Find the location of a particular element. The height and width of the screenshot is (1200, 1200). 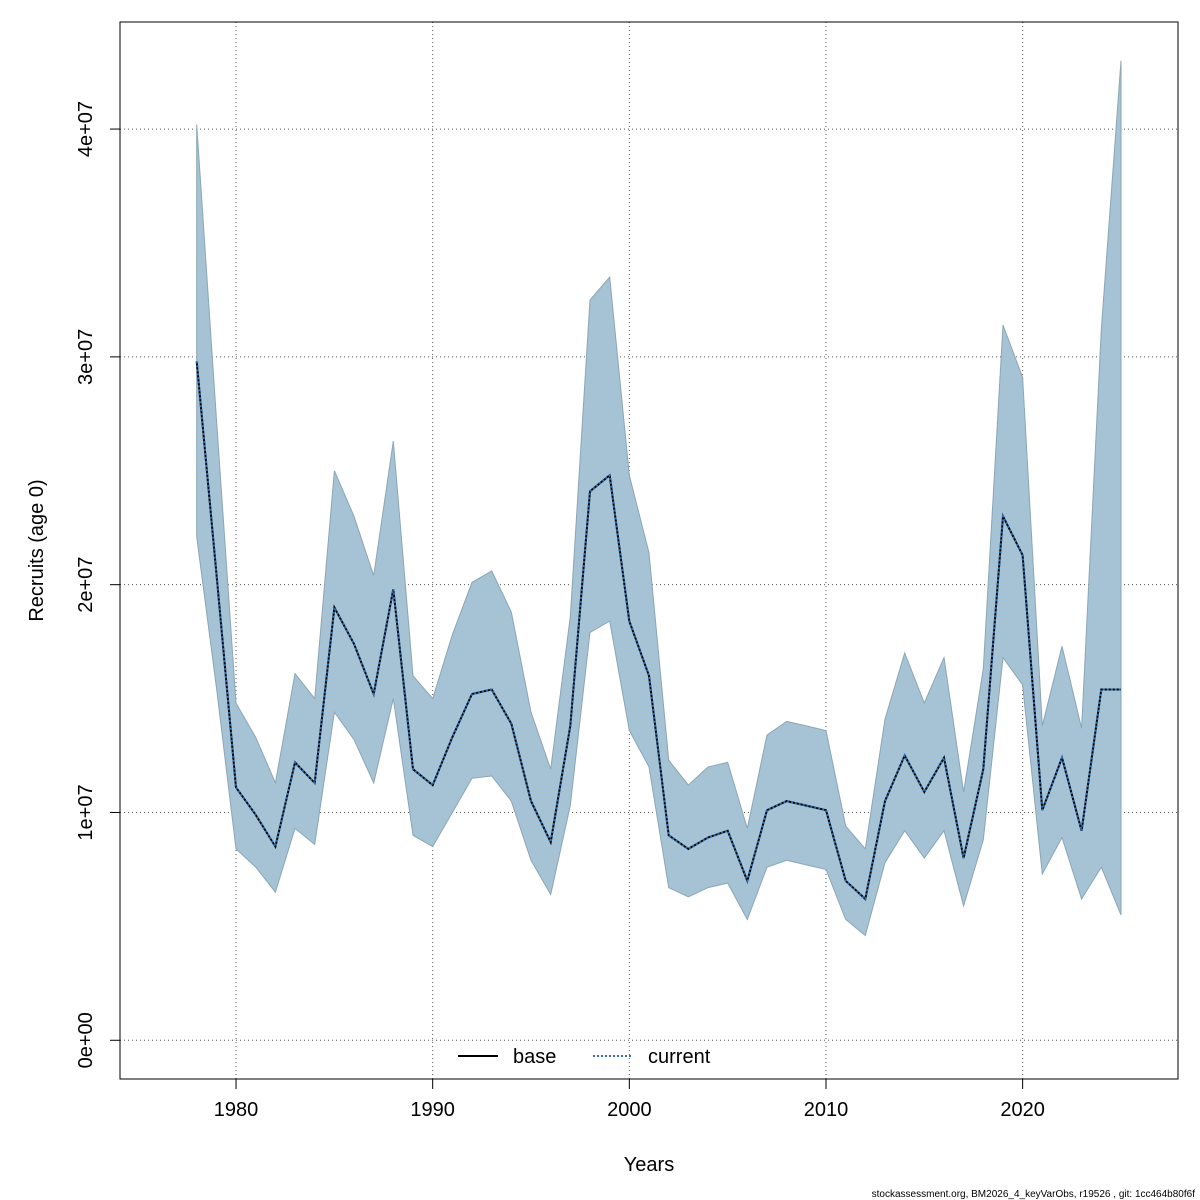

x-tick-label: 1990 is located at coordinates (432, 1110).